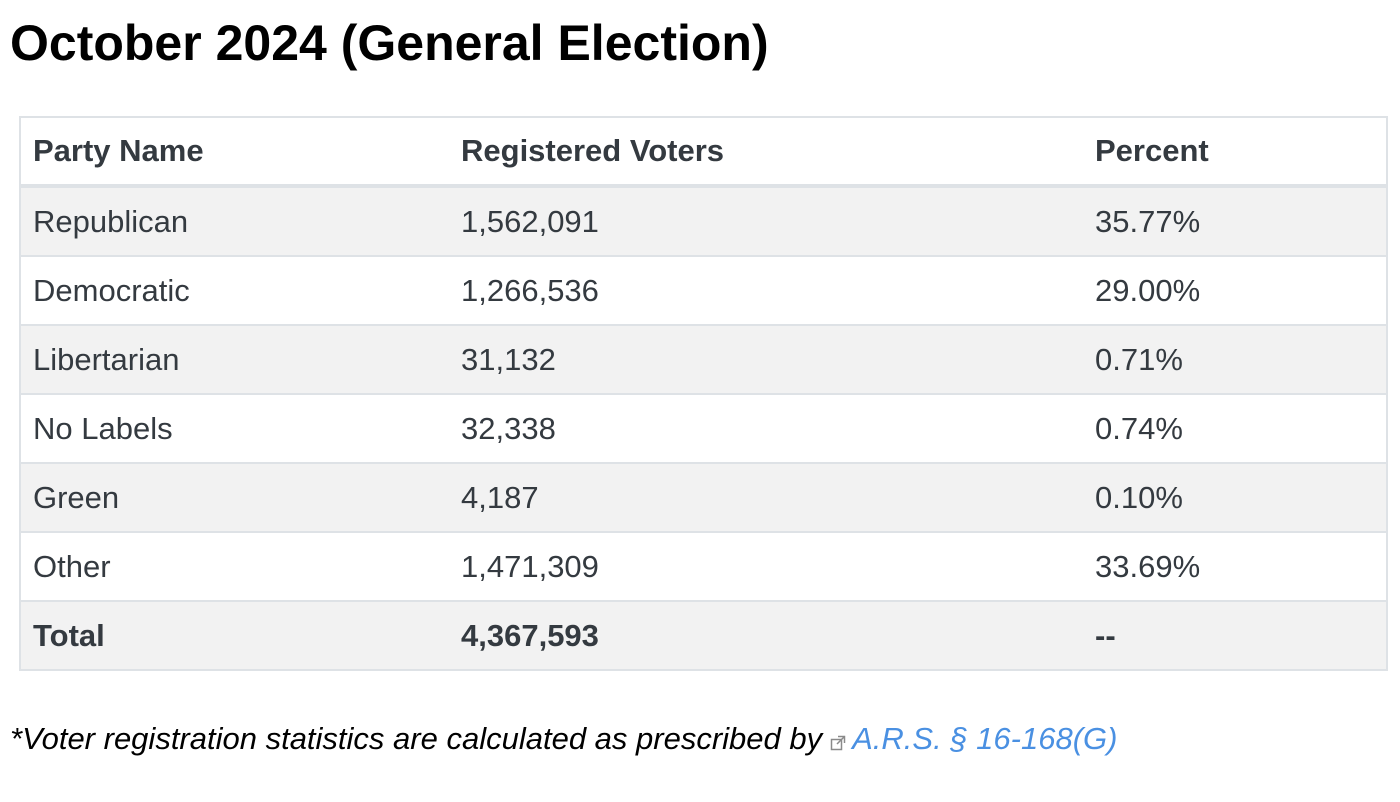  I want to click on table-row: Green 4,187 0.10%, so click(703, 497).